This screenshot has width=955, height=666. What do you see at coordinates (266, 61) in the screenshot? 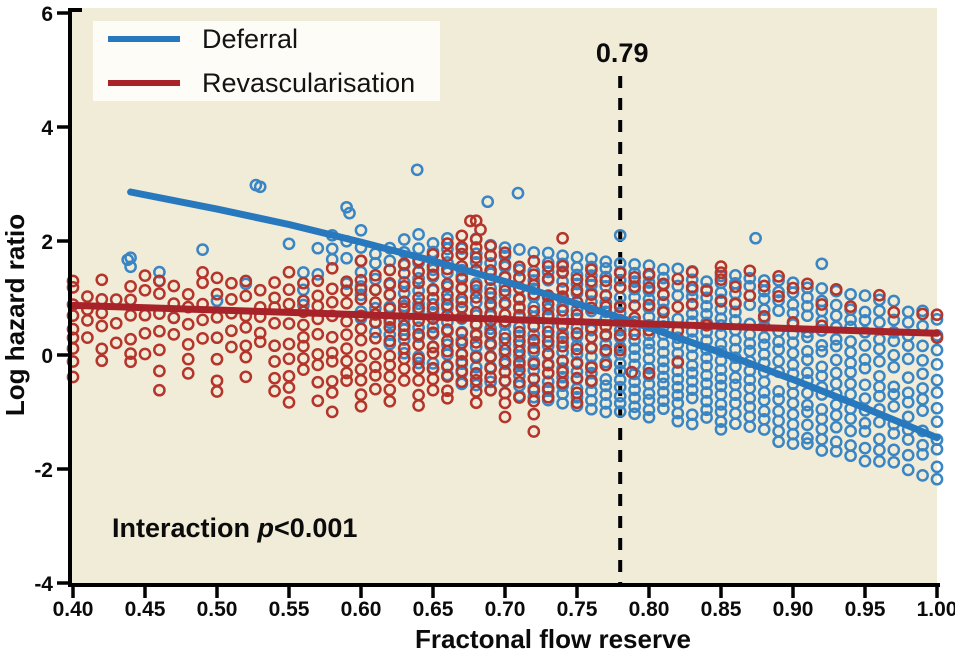
I see `legend-box` at bounding box center [266, 61].